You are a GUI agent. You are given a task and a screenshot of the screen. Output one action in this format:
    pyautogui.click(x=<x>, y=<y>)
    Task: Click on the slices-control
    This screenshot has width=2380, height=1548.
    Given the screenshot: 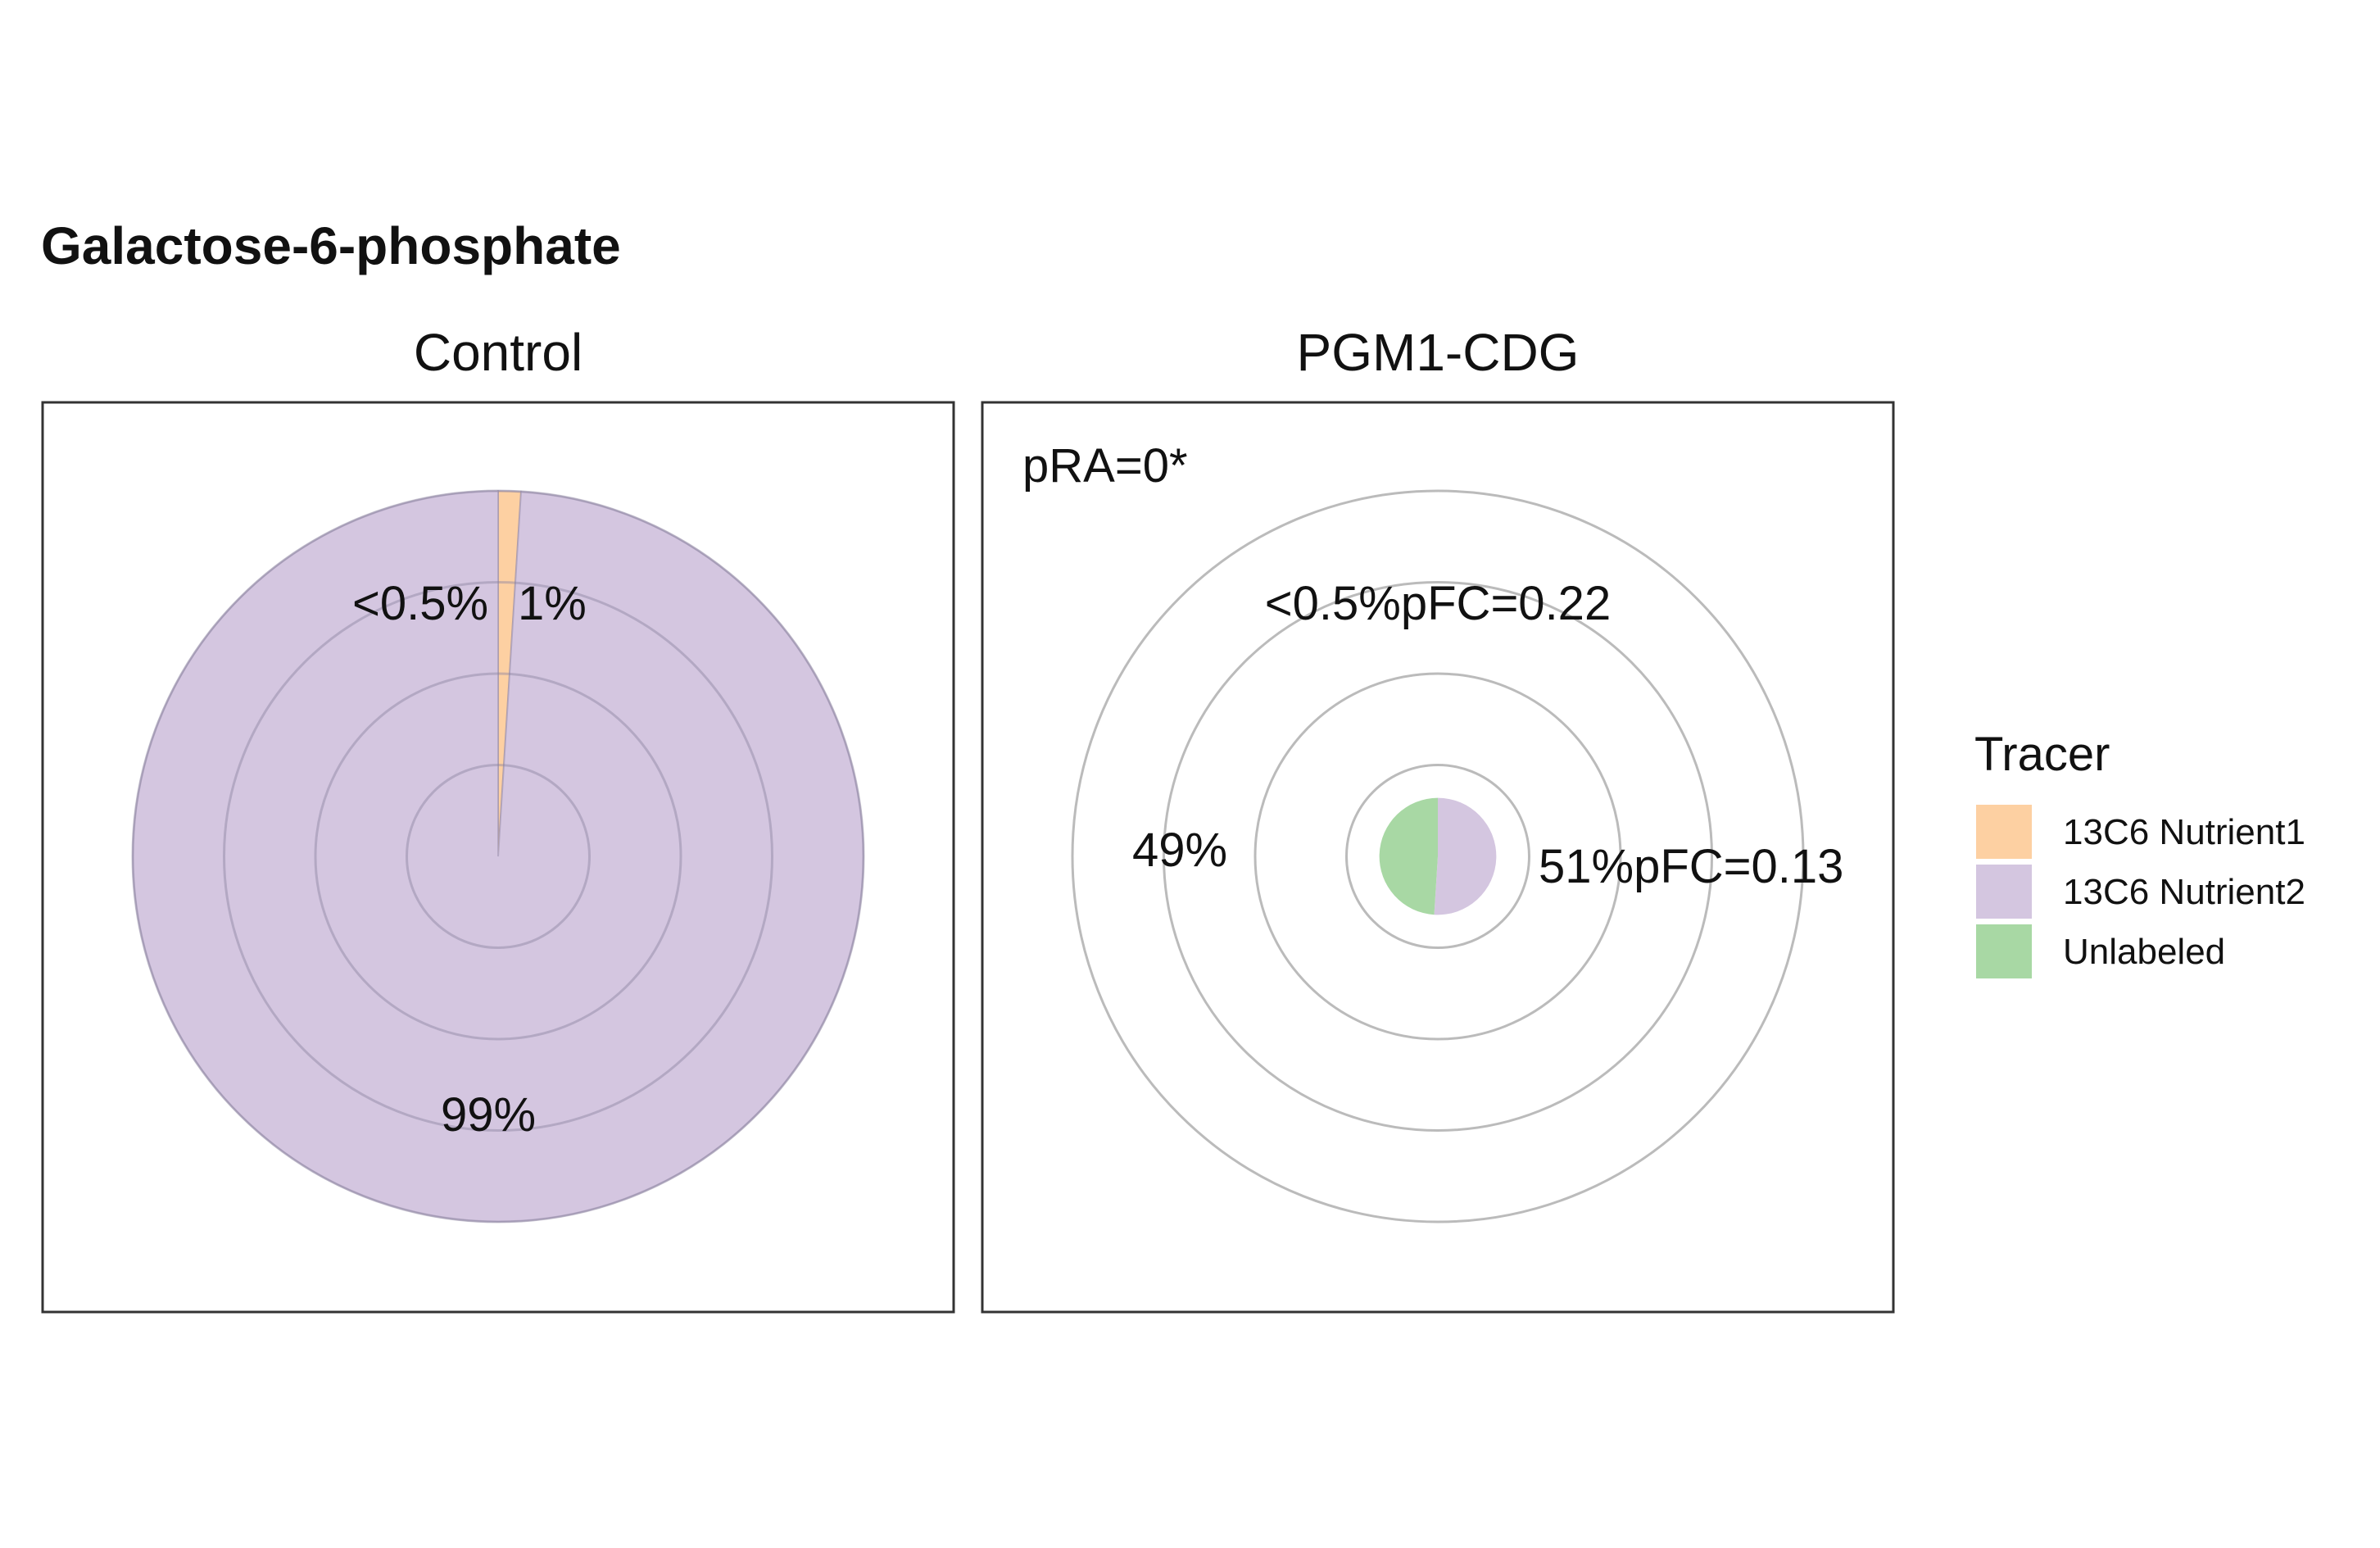 What is the action you would take?
    pyautogui.click(x=498, y=856)
    